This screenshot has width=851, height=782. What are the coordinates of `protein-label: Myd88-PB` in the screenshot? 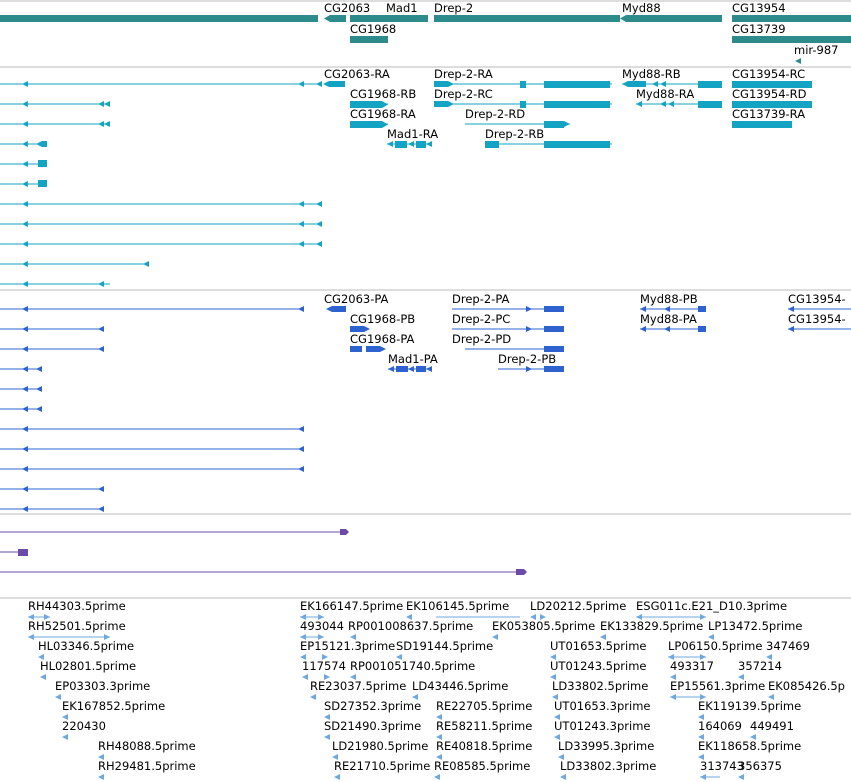 It's located at (669, 299).